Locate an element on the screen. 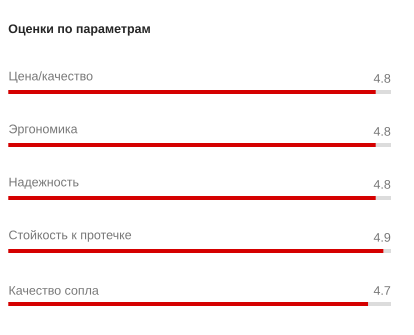 The width and height of the screenshot is (414, 335). y-tick-label: Цена/качество is located at coordinates (51, 77).